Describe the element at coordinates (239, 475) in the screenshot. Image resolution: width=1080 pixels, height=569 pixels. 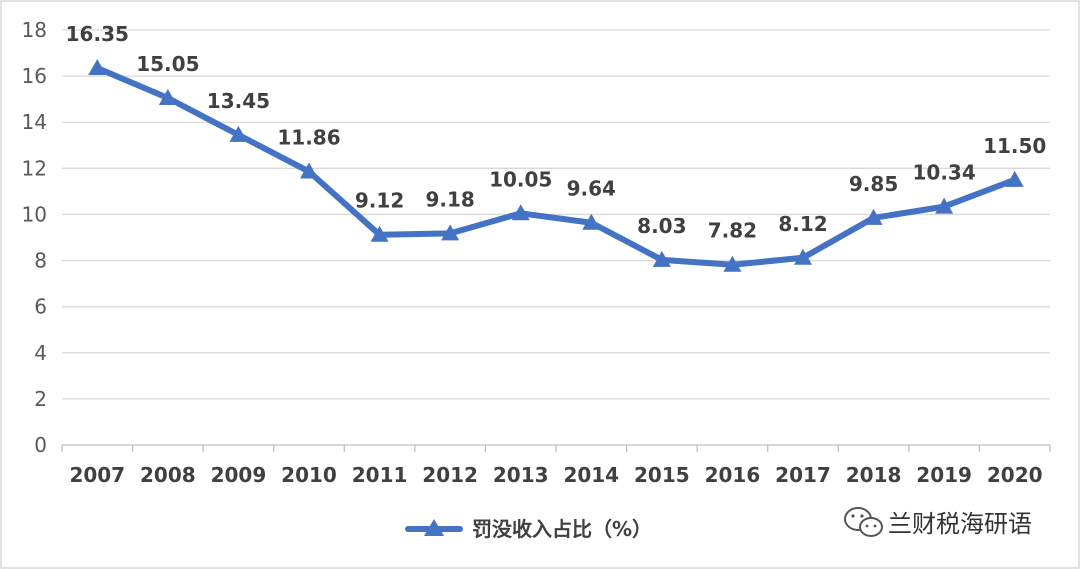
I see `x-tick-label: 2009` at that location.